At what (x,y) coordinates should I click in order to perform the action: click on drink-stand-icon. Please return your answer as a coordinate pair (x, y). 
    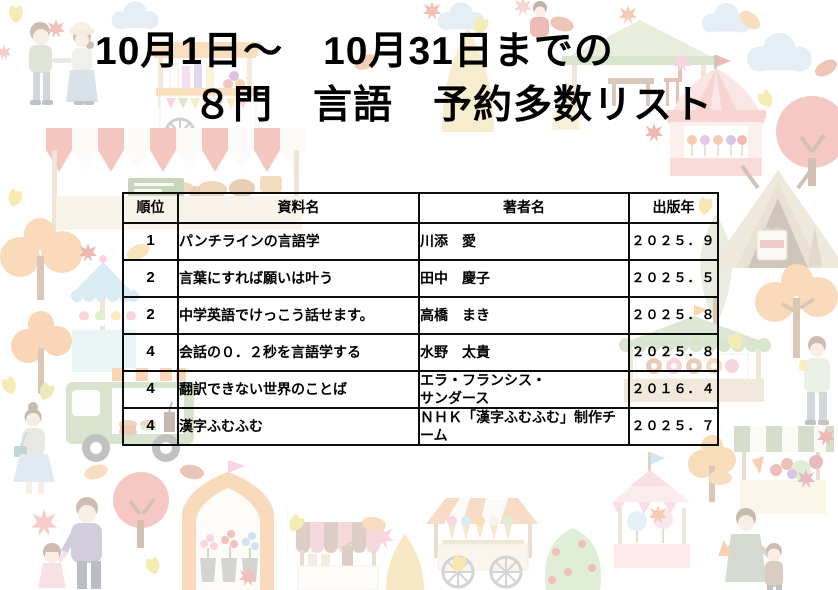
    Looking at the image, I should click on (205, 95).